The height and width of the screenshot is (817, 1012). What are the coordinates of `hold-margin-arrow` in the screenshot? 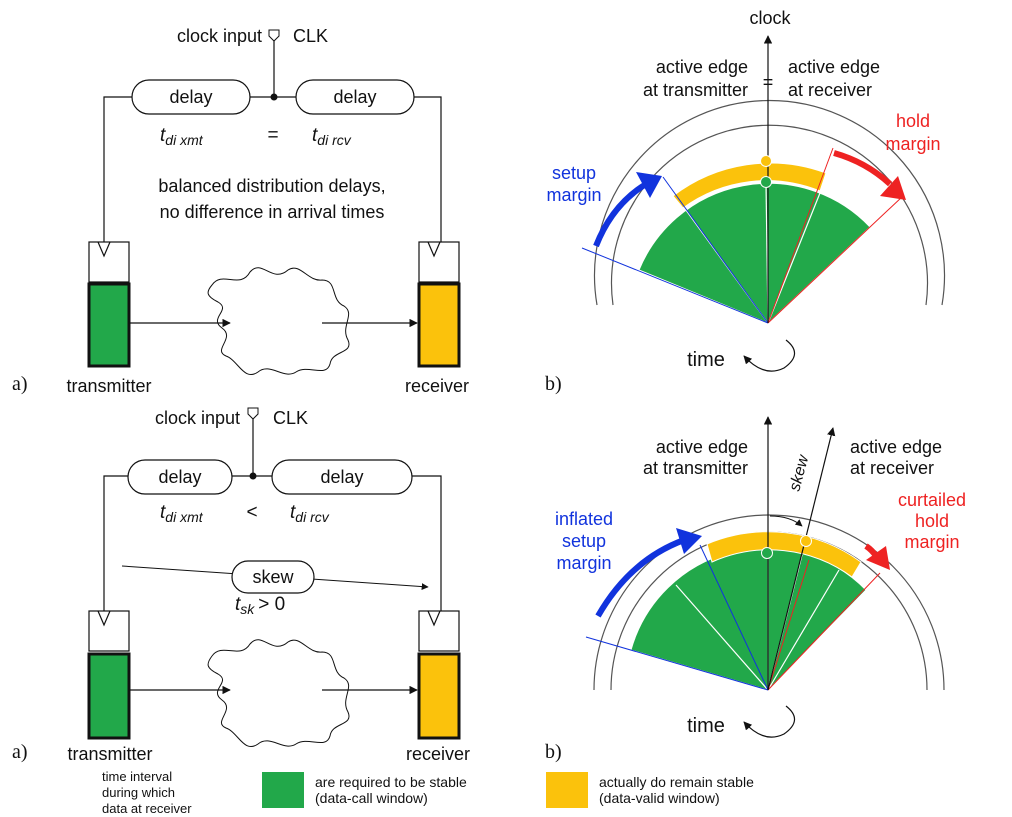 It's located at (863, 168).